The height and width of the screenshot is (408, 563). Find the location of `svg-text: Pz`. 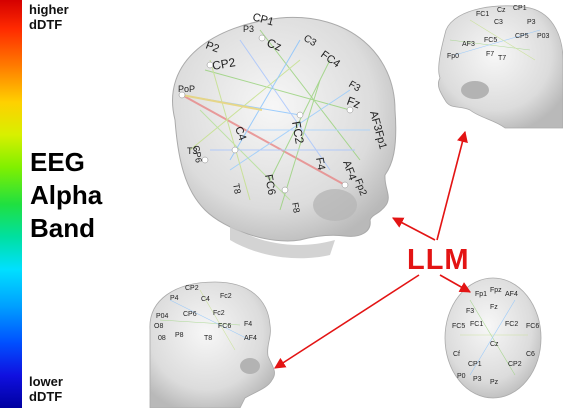

svg-text: Pz is located at coordinates (494, 382).